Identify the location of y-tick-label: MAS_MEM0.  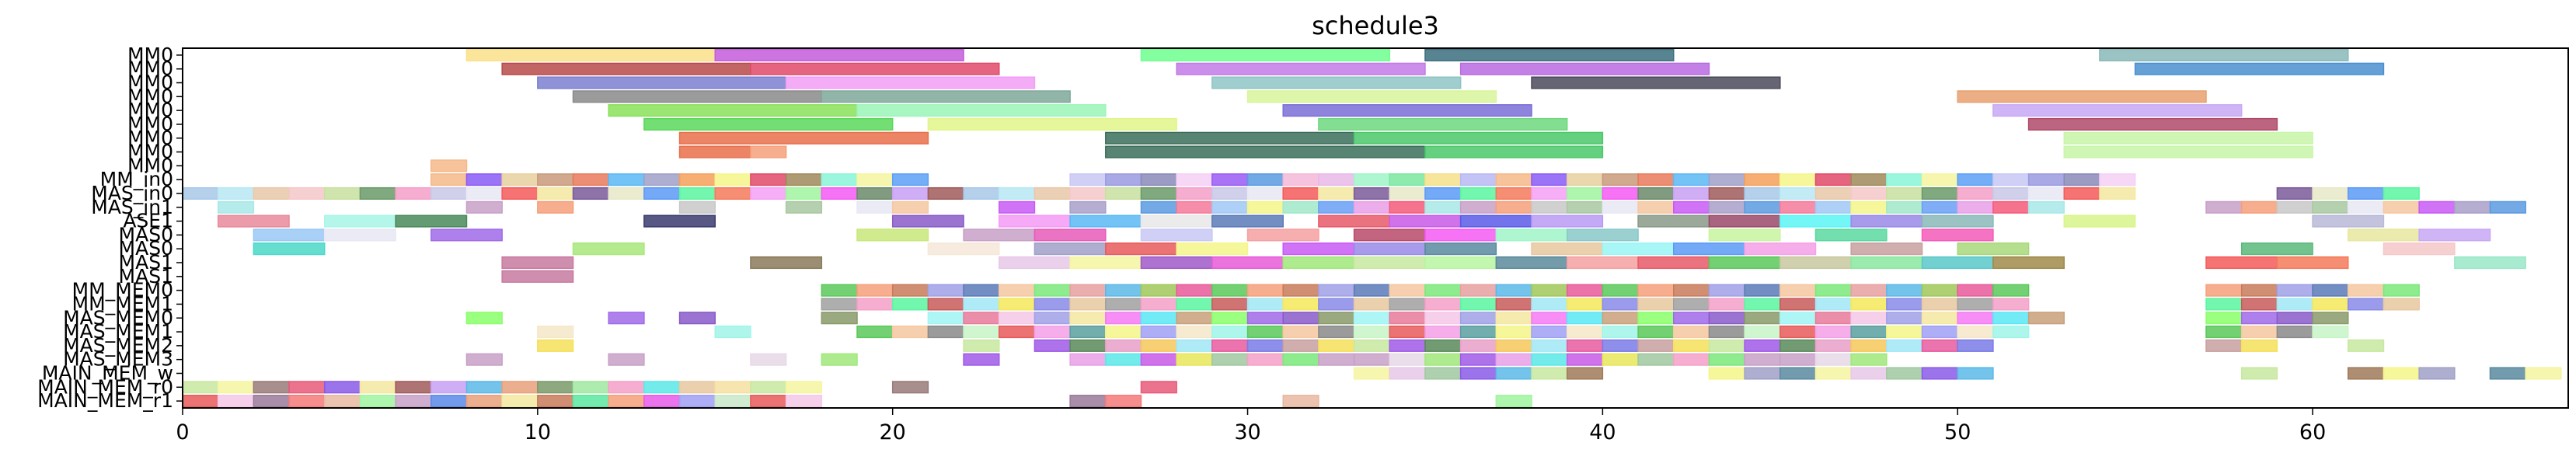
(118, 317).